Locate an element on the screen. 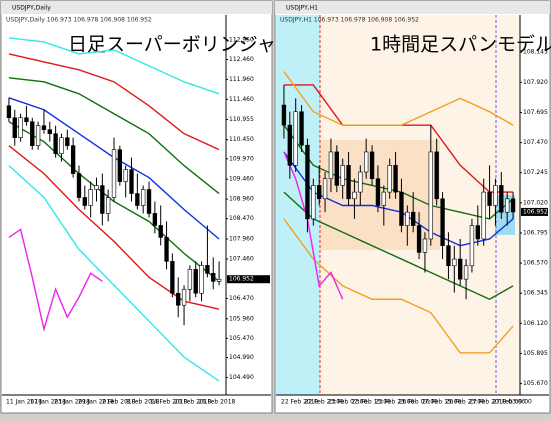 The height and width of the screenshot is (421, 551). y-tick-label: 108.145 is located at coordinates (535, 52).